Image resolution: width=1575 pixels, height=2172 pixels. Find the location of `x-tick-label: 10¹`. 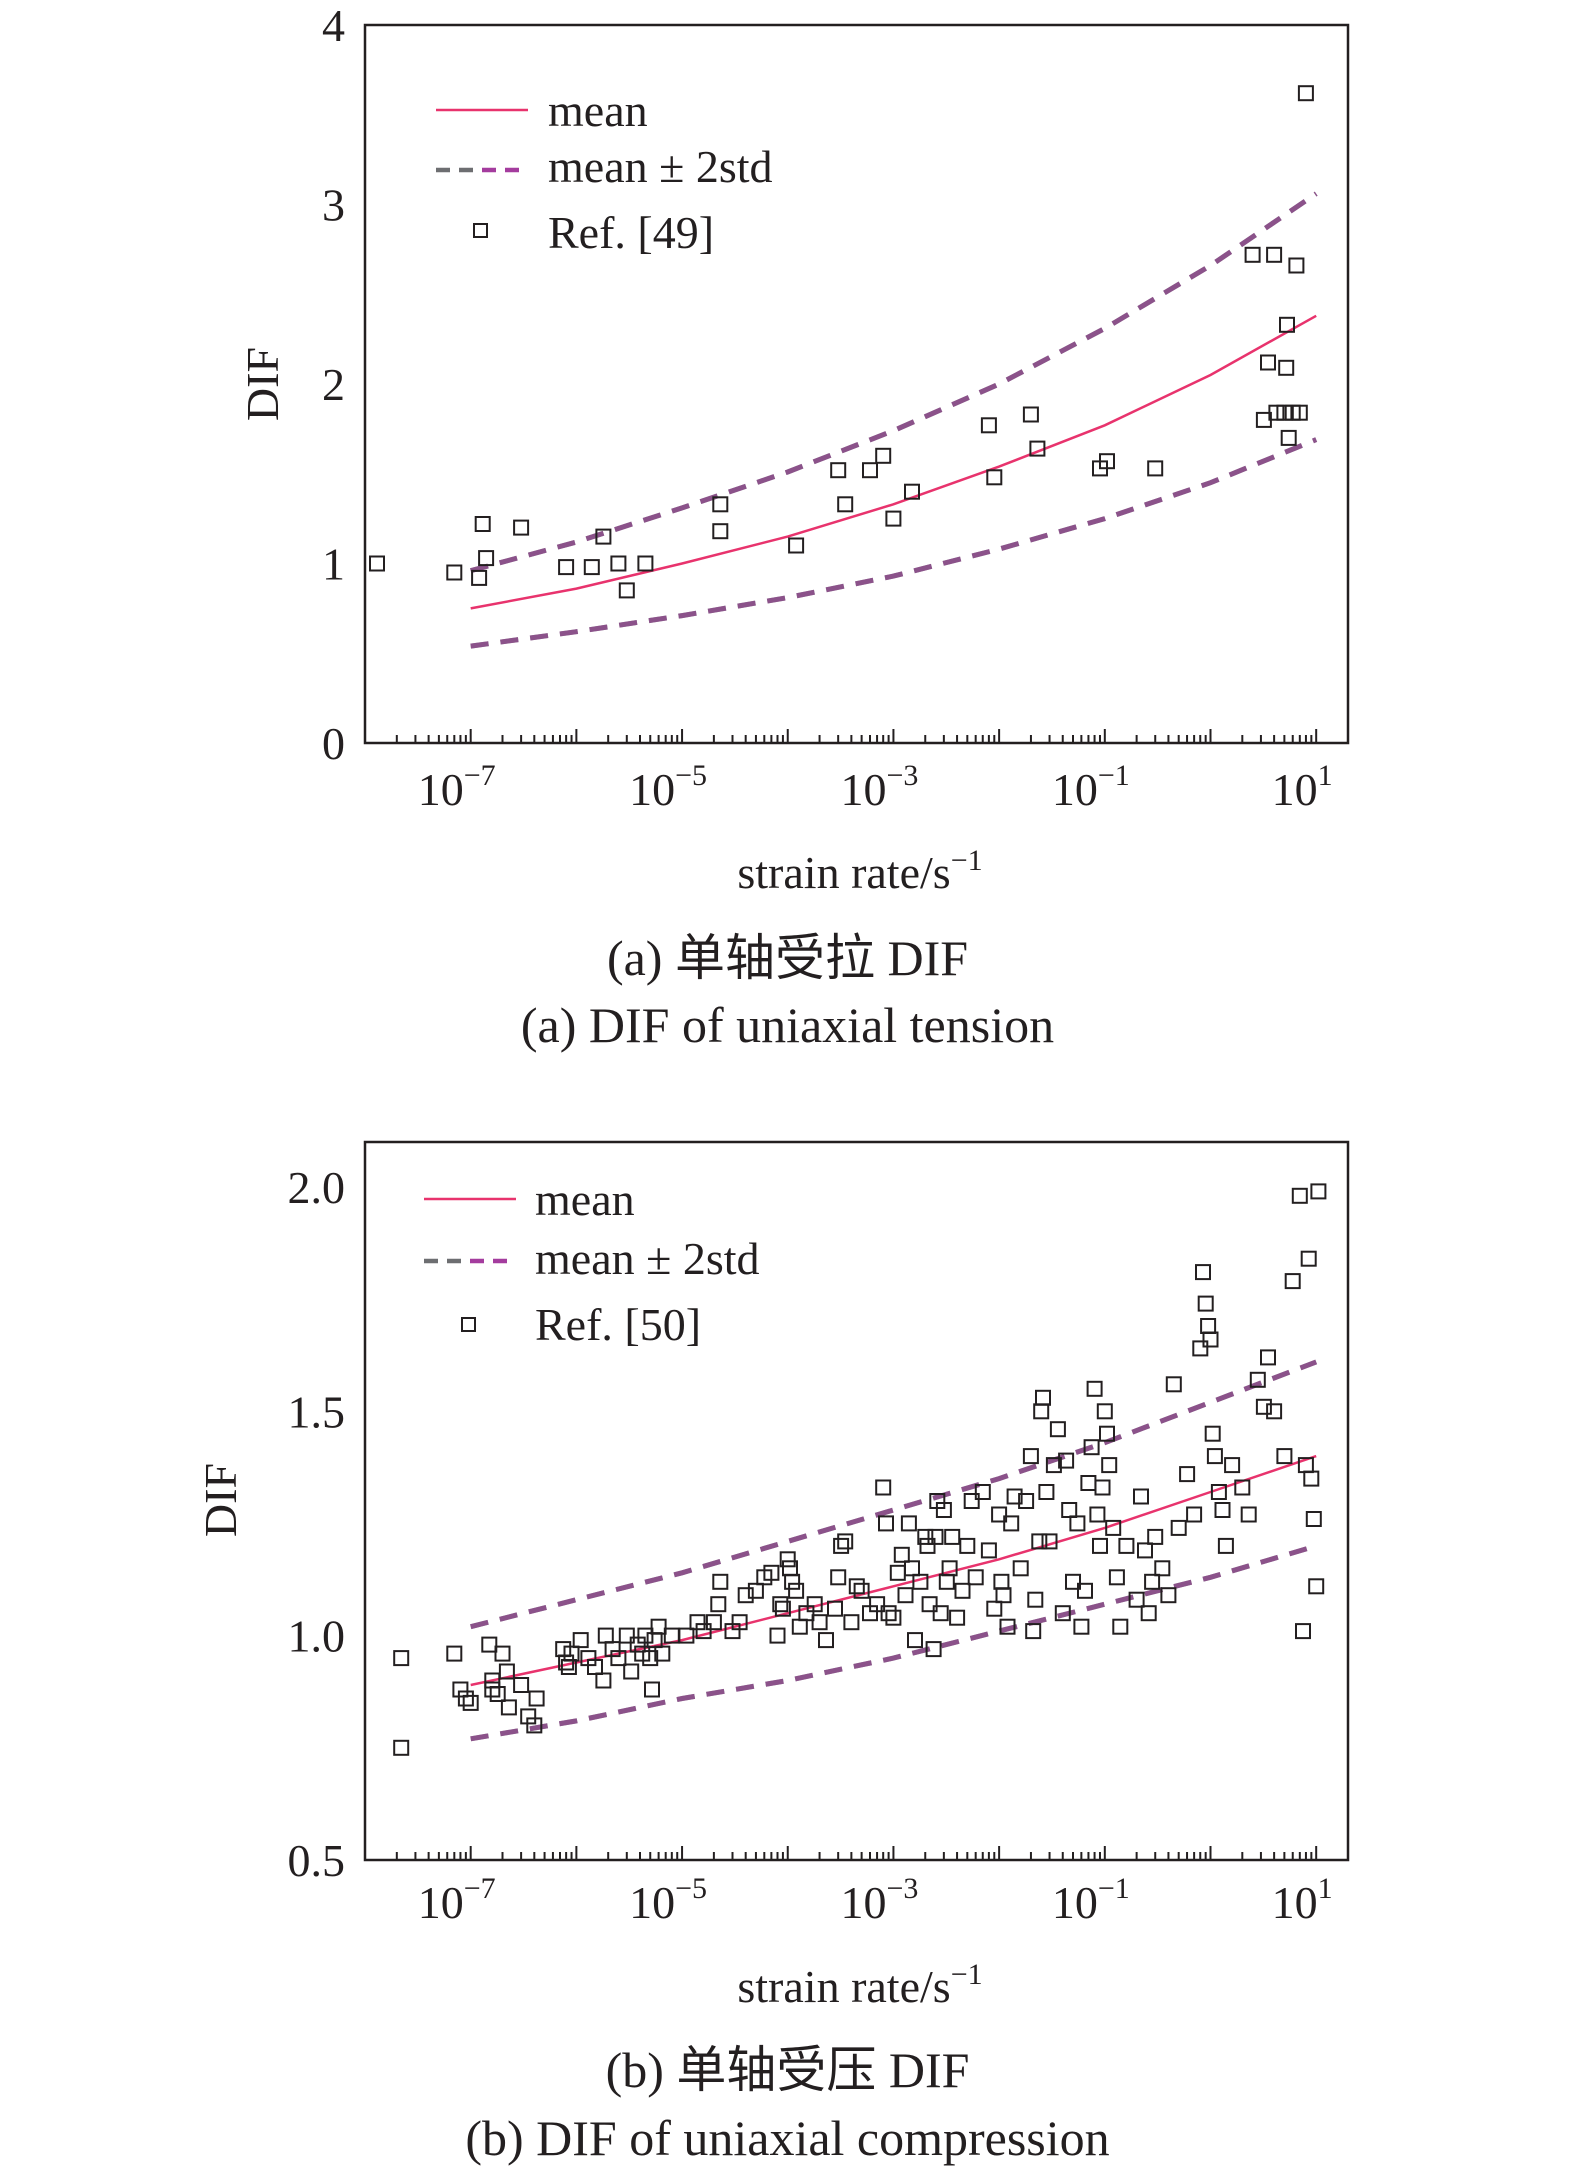

x-tick-label: 10¹ is located at coordinates (1302, 1900).